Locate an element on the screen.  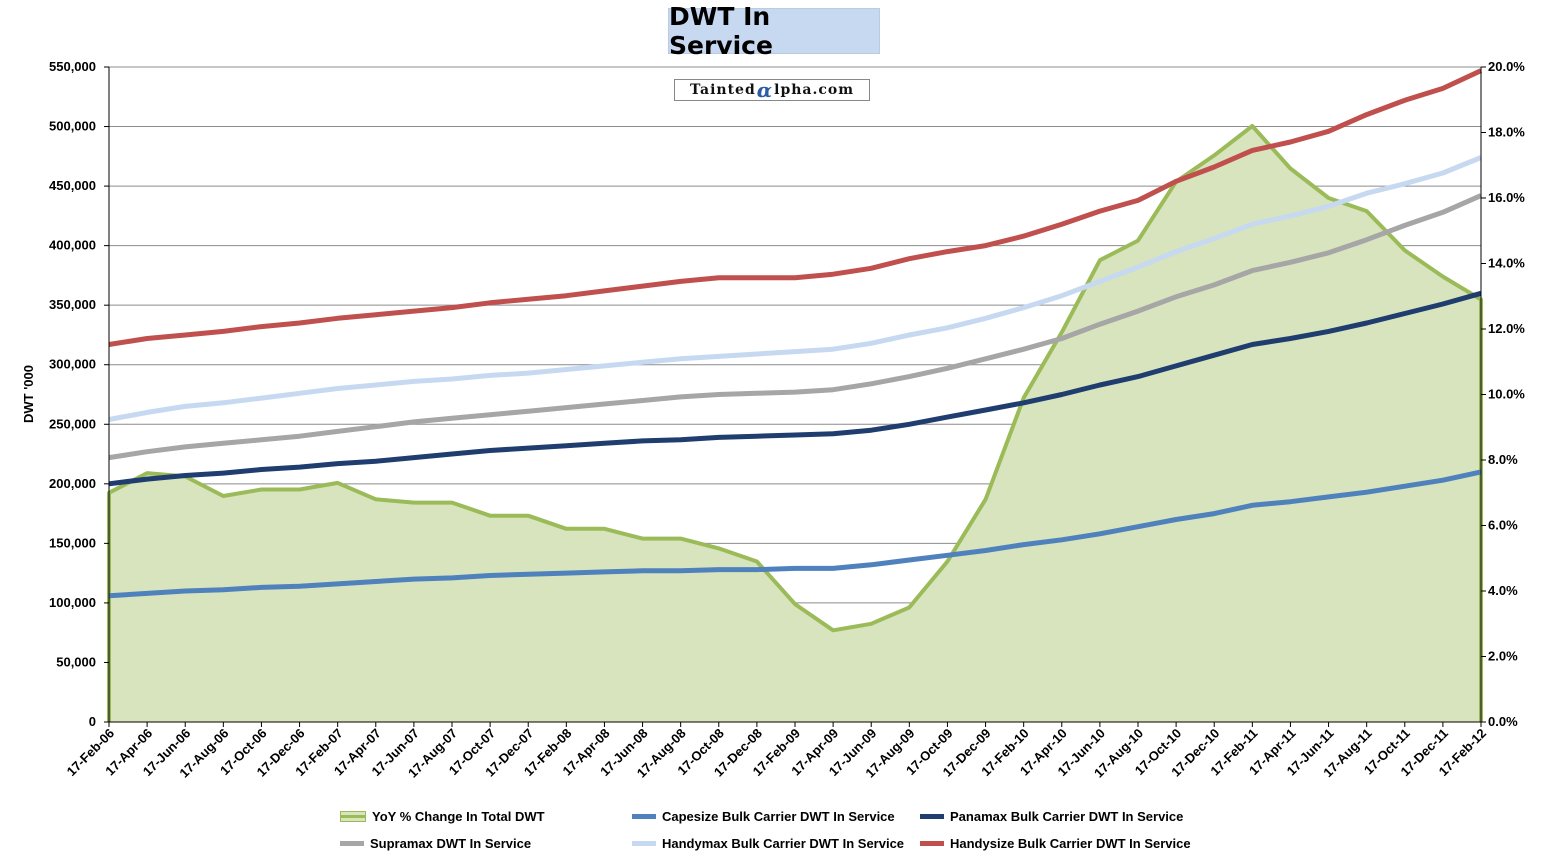
legend-label-panamax: Panamax Bulk Carrier DWT In Service is located at coordinates (1067, 816).